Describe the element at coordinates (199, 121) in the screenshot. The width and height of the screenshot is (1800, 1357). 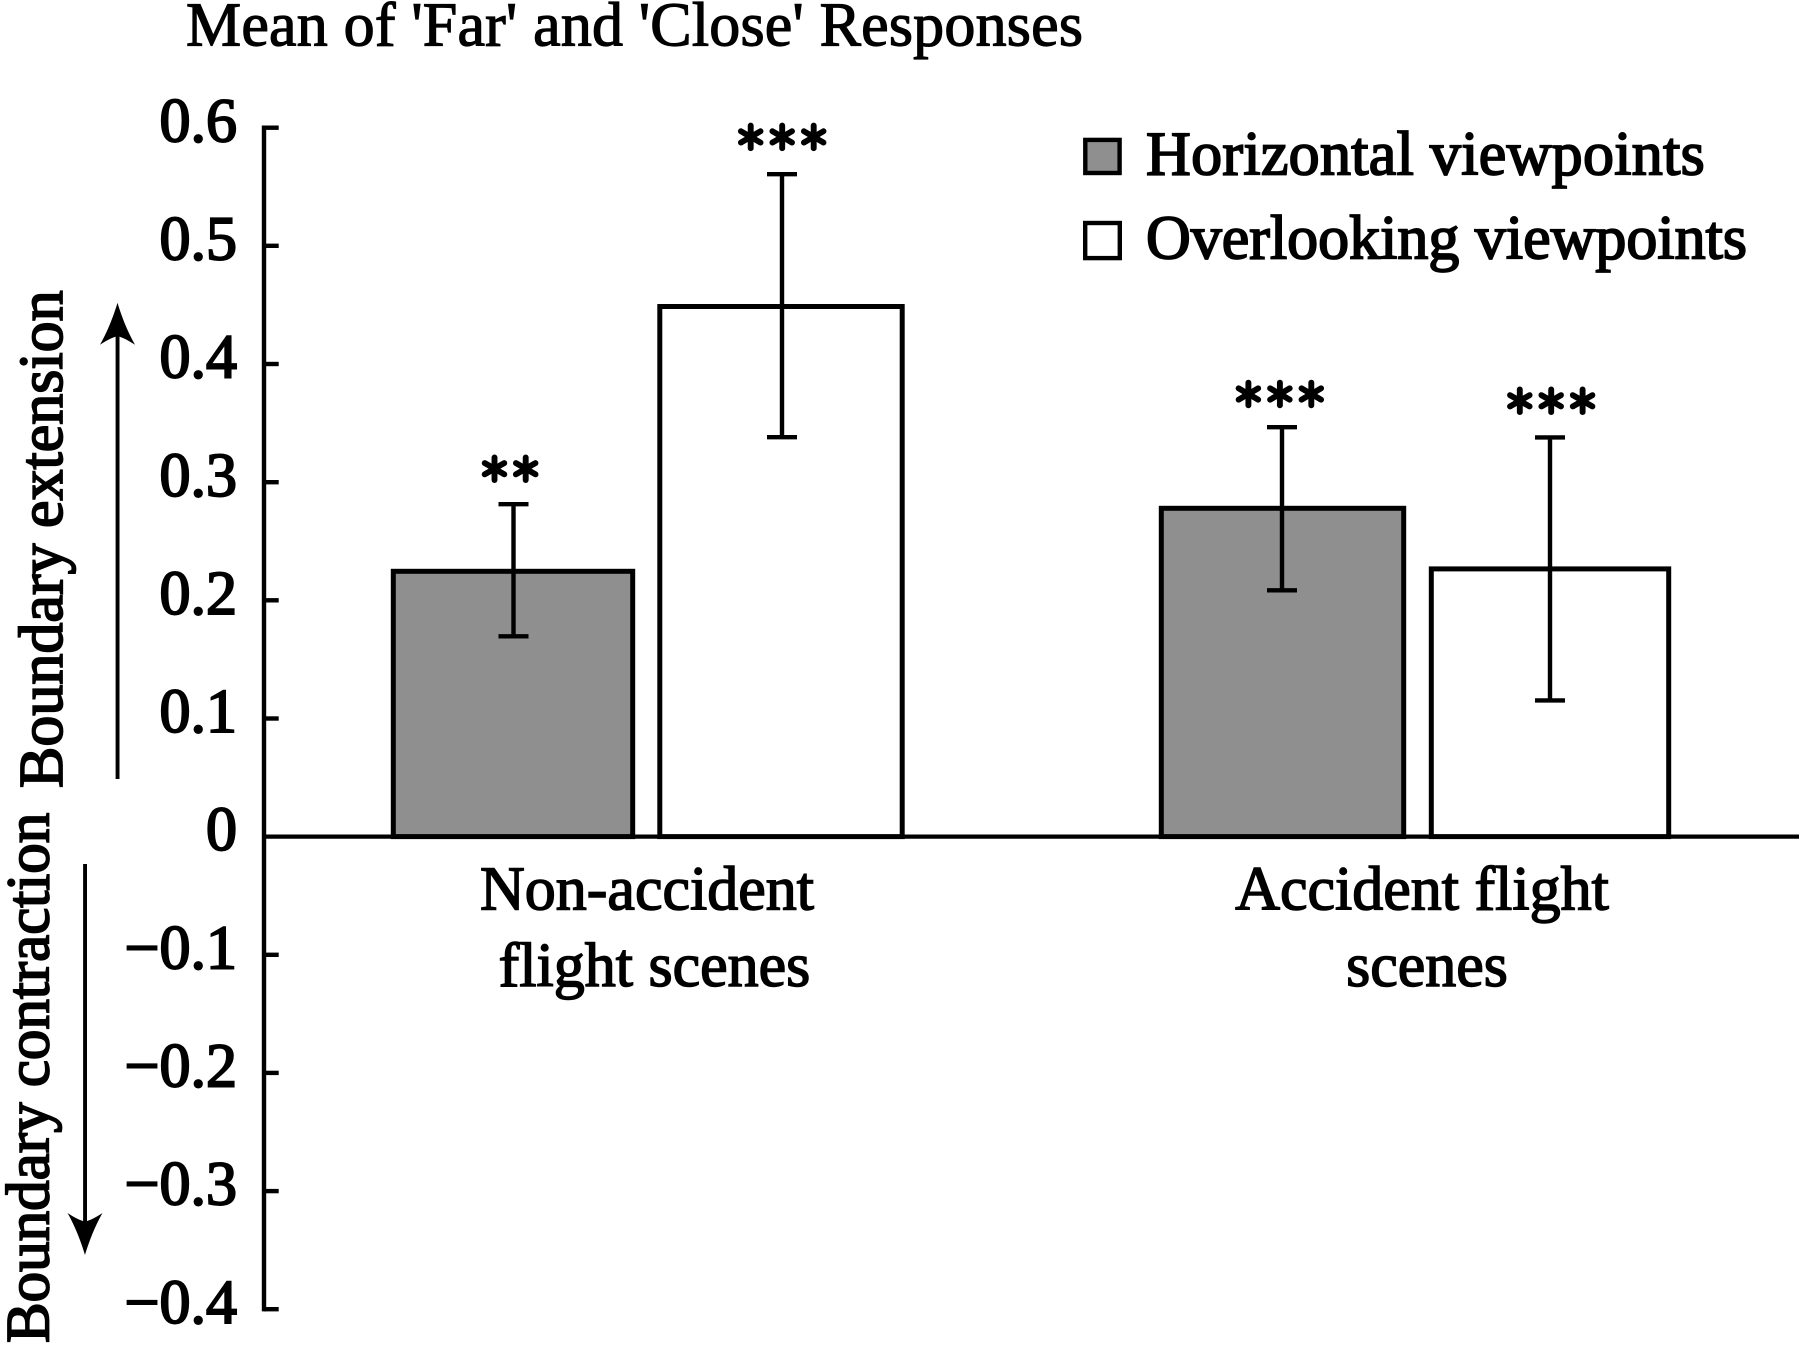
I see `svg-text: 0.6` at that location.